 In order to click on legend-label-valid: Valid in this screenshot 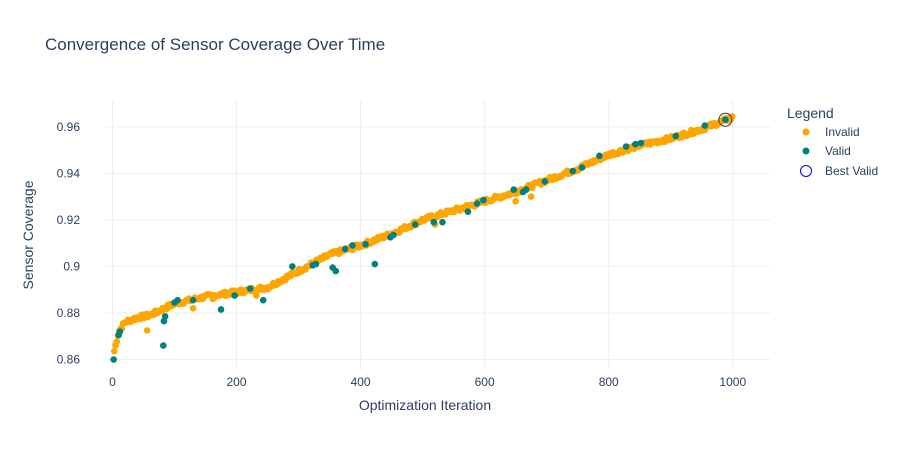, I will do `click(838, 151)`.